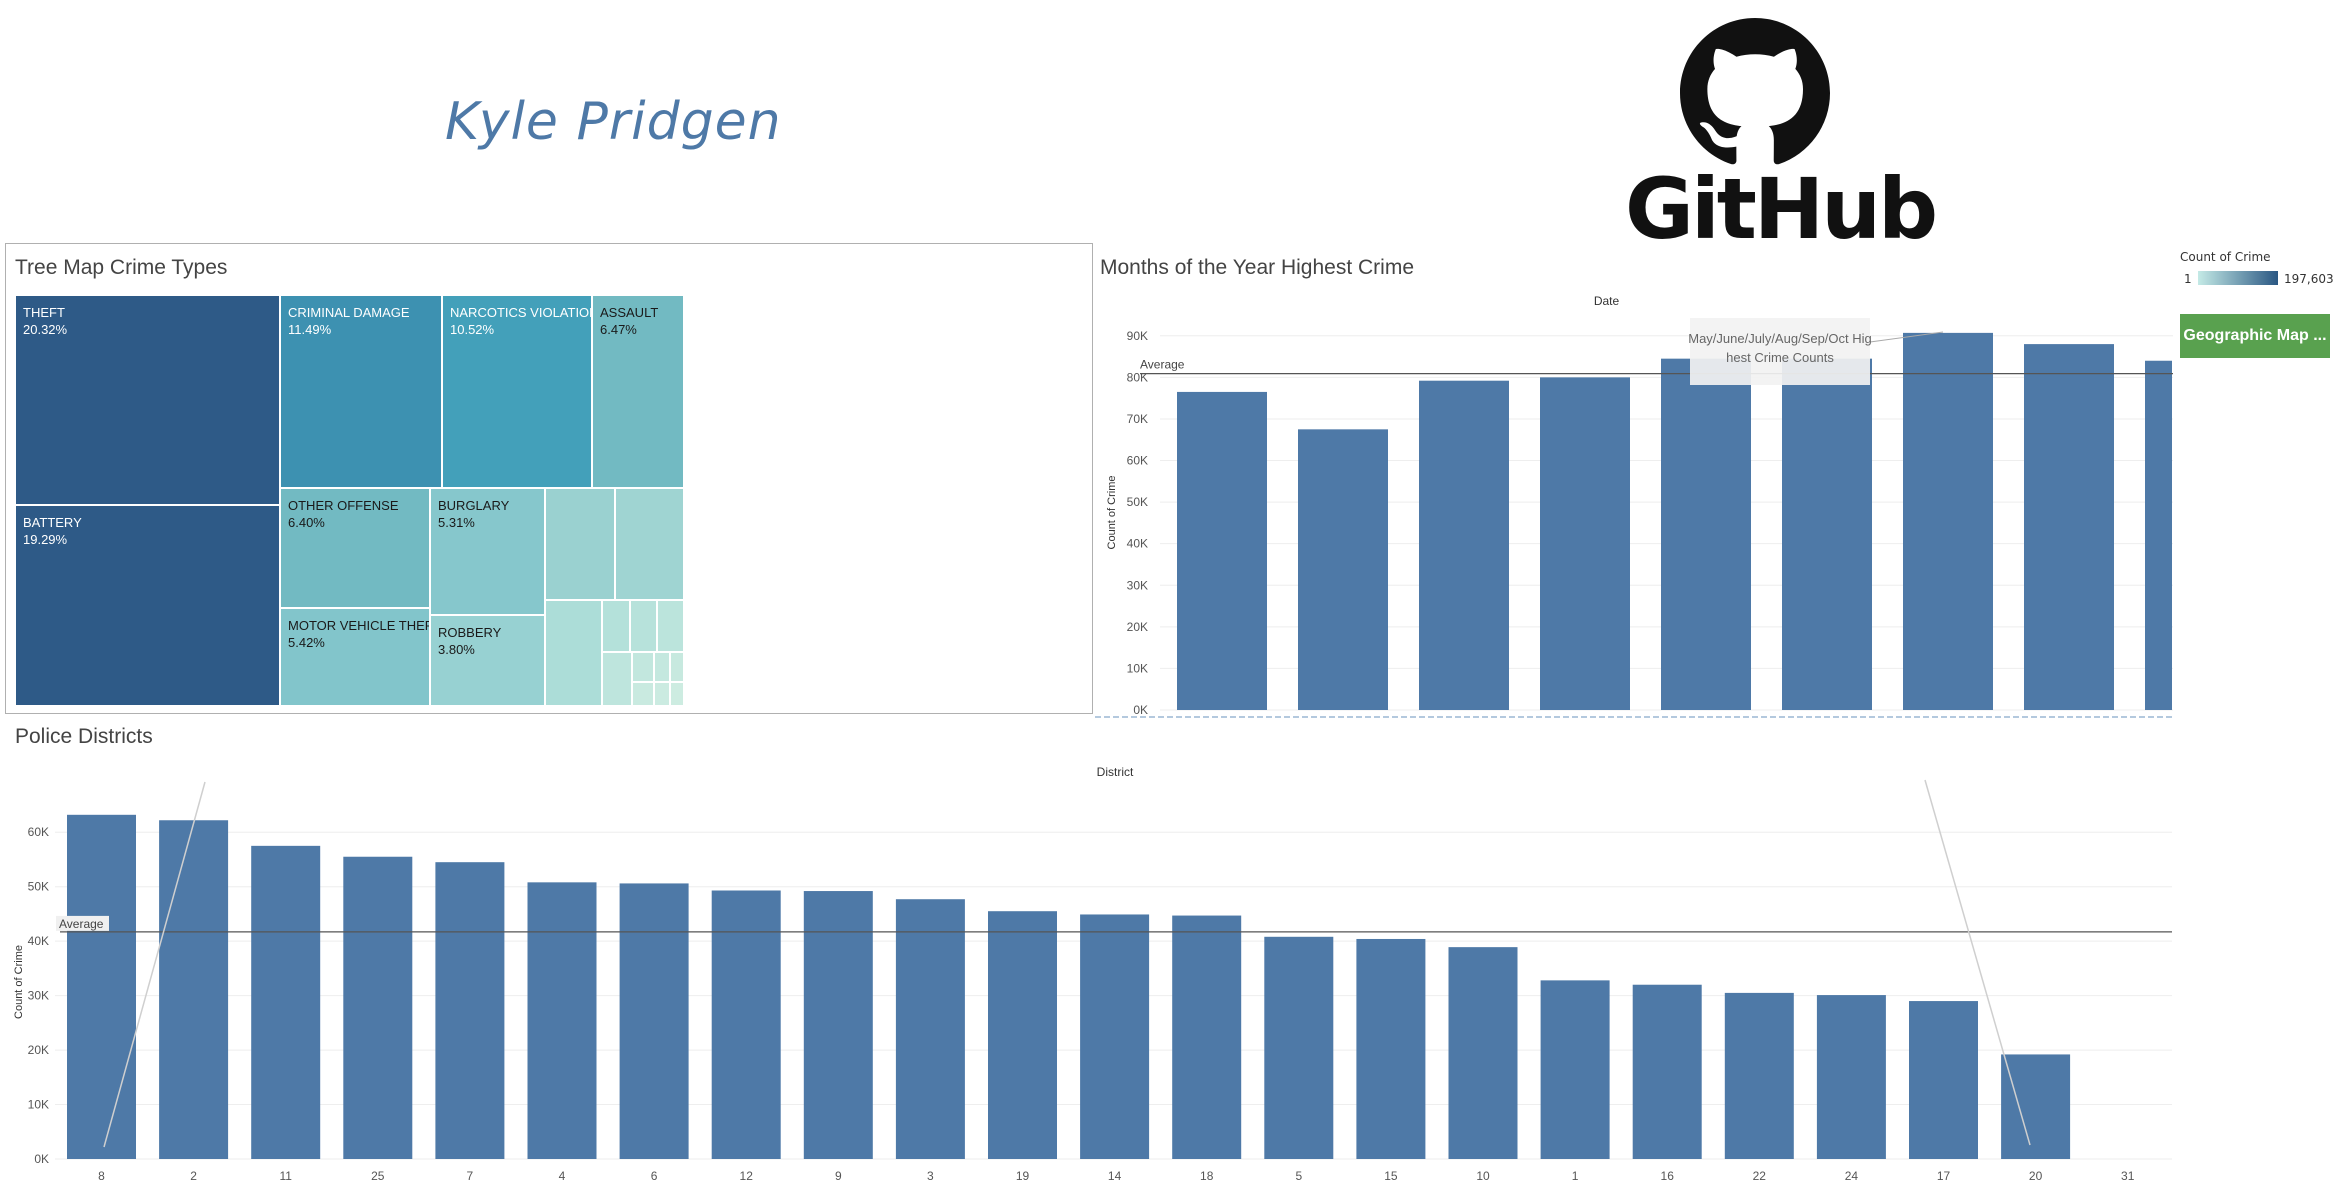  Describe the element at coordinates (470, 641) in the screenshot. I see `treemap-cell-label: ROBBERY 3.80%` at that location.